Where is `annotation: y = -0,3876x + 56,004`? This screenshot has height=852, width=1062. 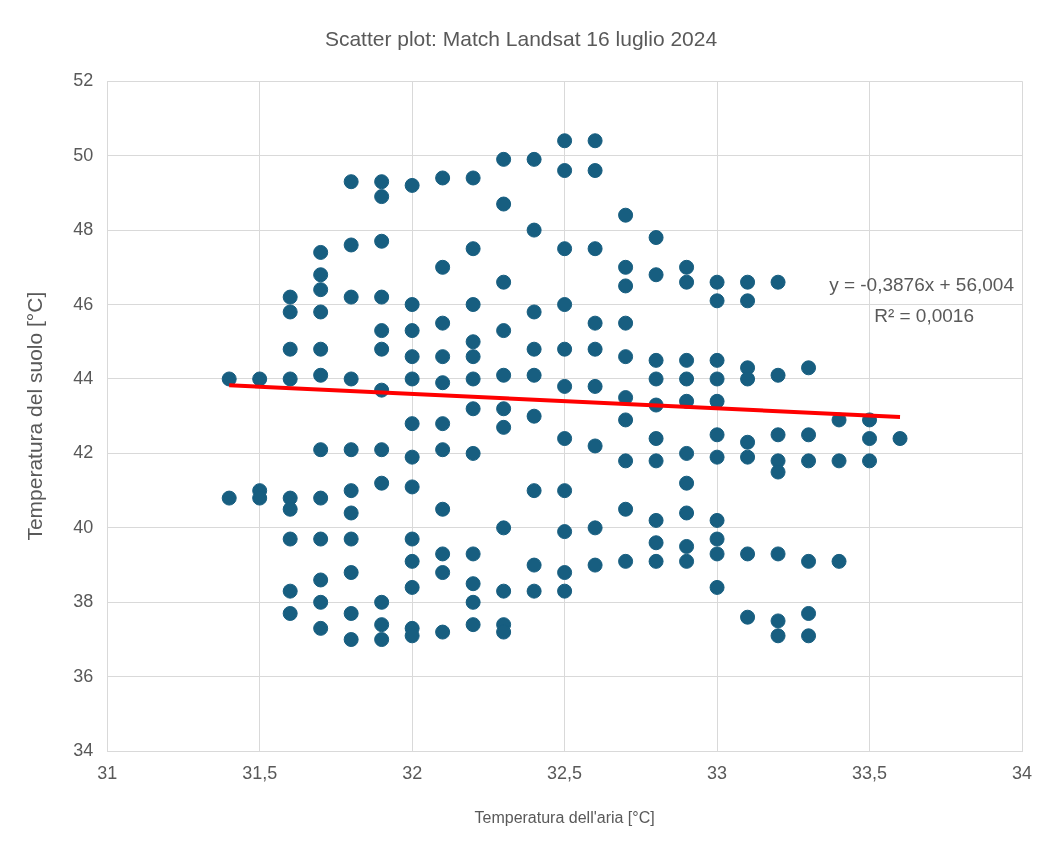
annotation: y = -0,3876x + 56,004 is located at coordinates (922, 285).